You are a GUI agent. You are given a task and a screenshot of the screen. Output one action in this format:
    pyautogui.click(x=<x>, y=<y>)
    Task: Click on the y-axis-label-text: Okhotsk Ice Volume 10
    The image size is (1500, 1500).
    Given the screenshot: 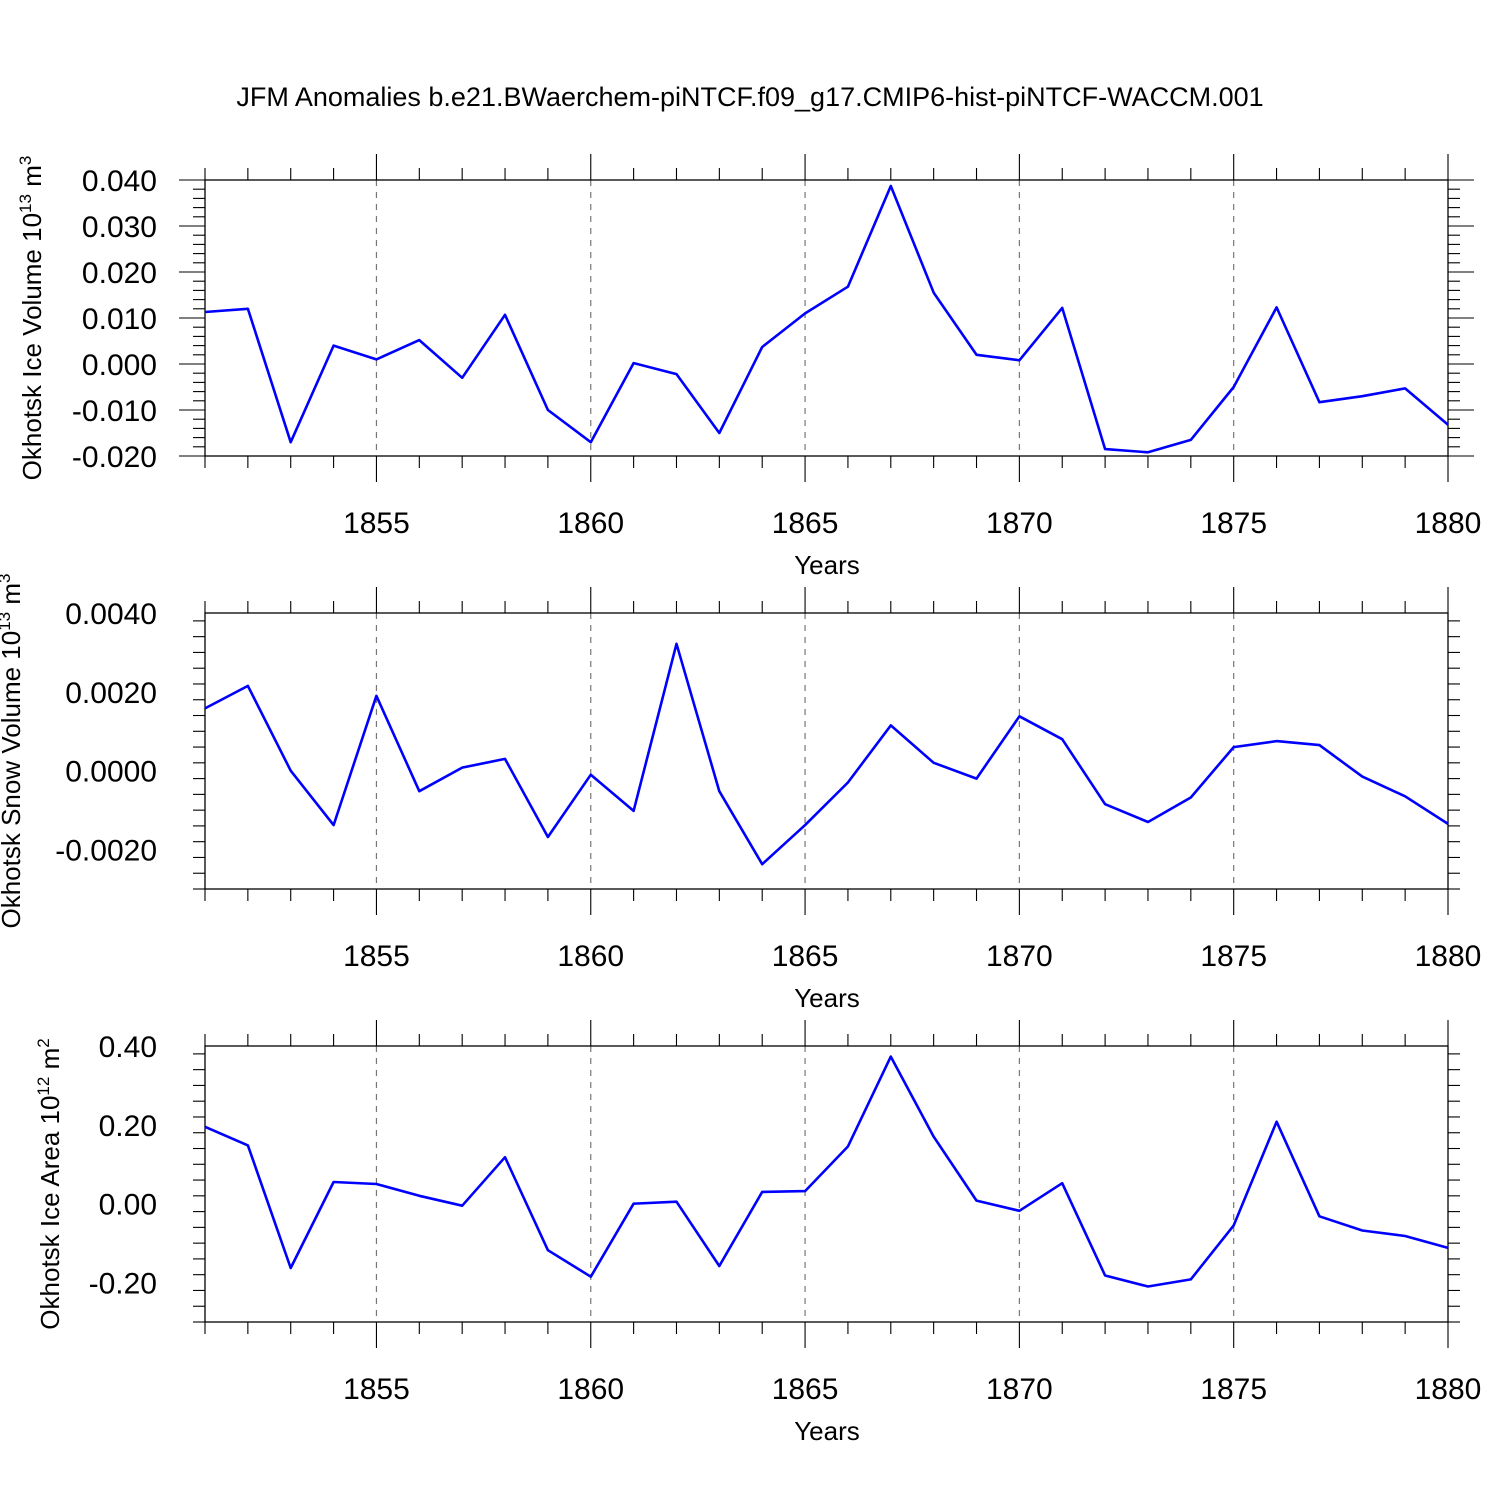 What is the action you would take?
    pyautogui.click(x=32, y=346)
    